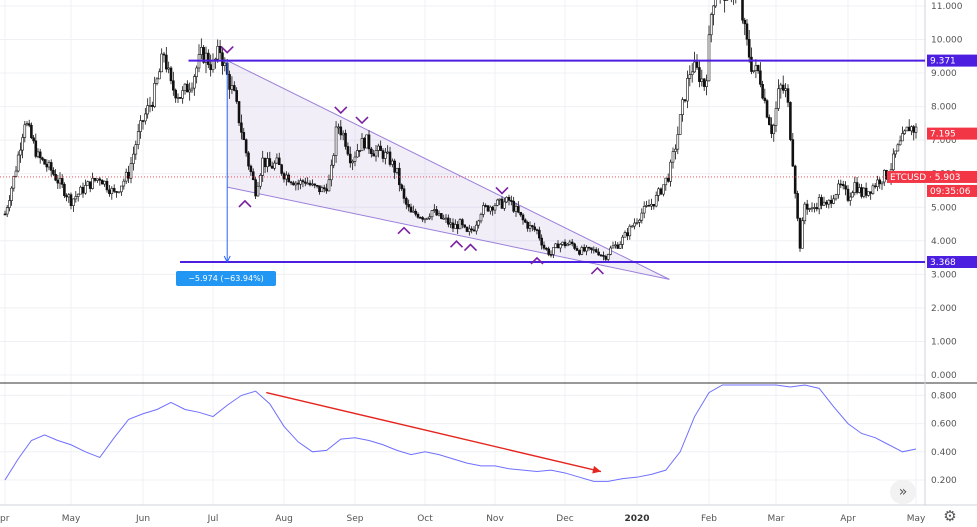  Describe the element at coordinates (848, 519) in the screenshot. I see `time-tick-label: Apr` at that location.